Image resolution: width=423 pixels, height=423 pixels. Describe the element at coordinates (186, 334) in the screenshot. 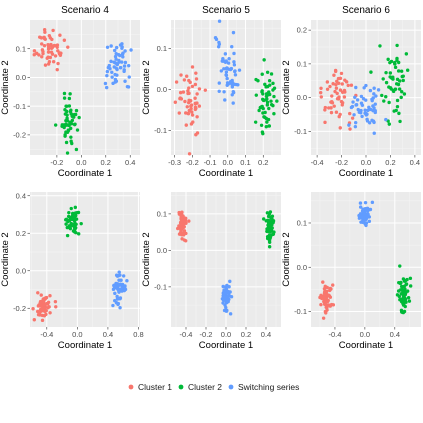

I see `x-tick-label: -0.4` at that location.